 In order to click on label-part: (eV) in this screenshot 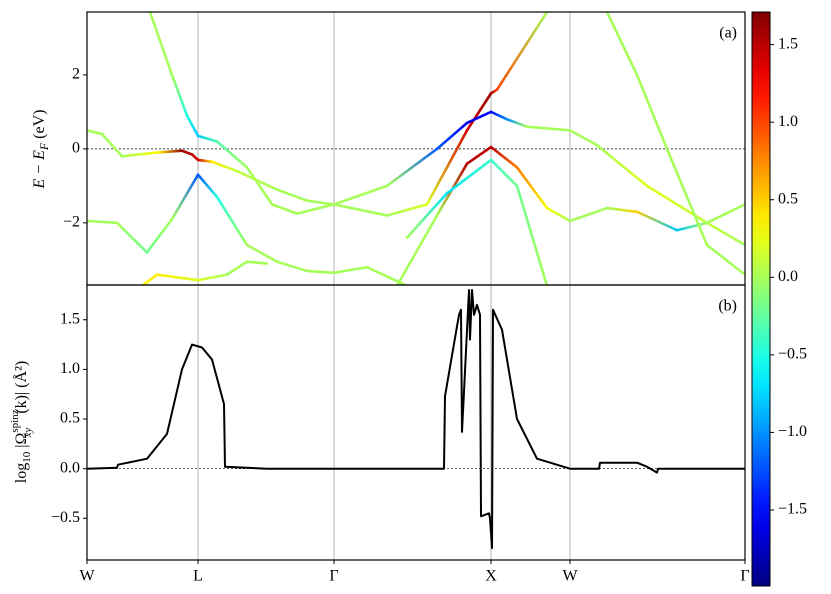, I will do `click(39, 126)`.